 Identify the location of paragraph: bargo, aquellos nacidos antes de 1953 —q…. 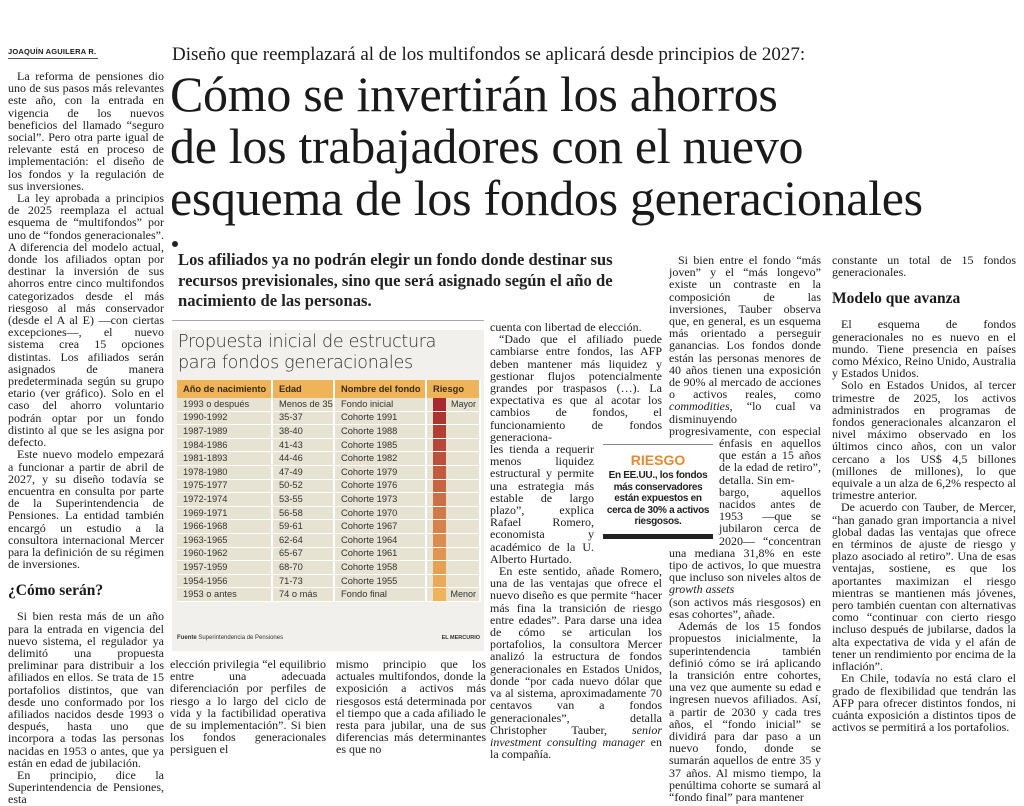
(745, 541).